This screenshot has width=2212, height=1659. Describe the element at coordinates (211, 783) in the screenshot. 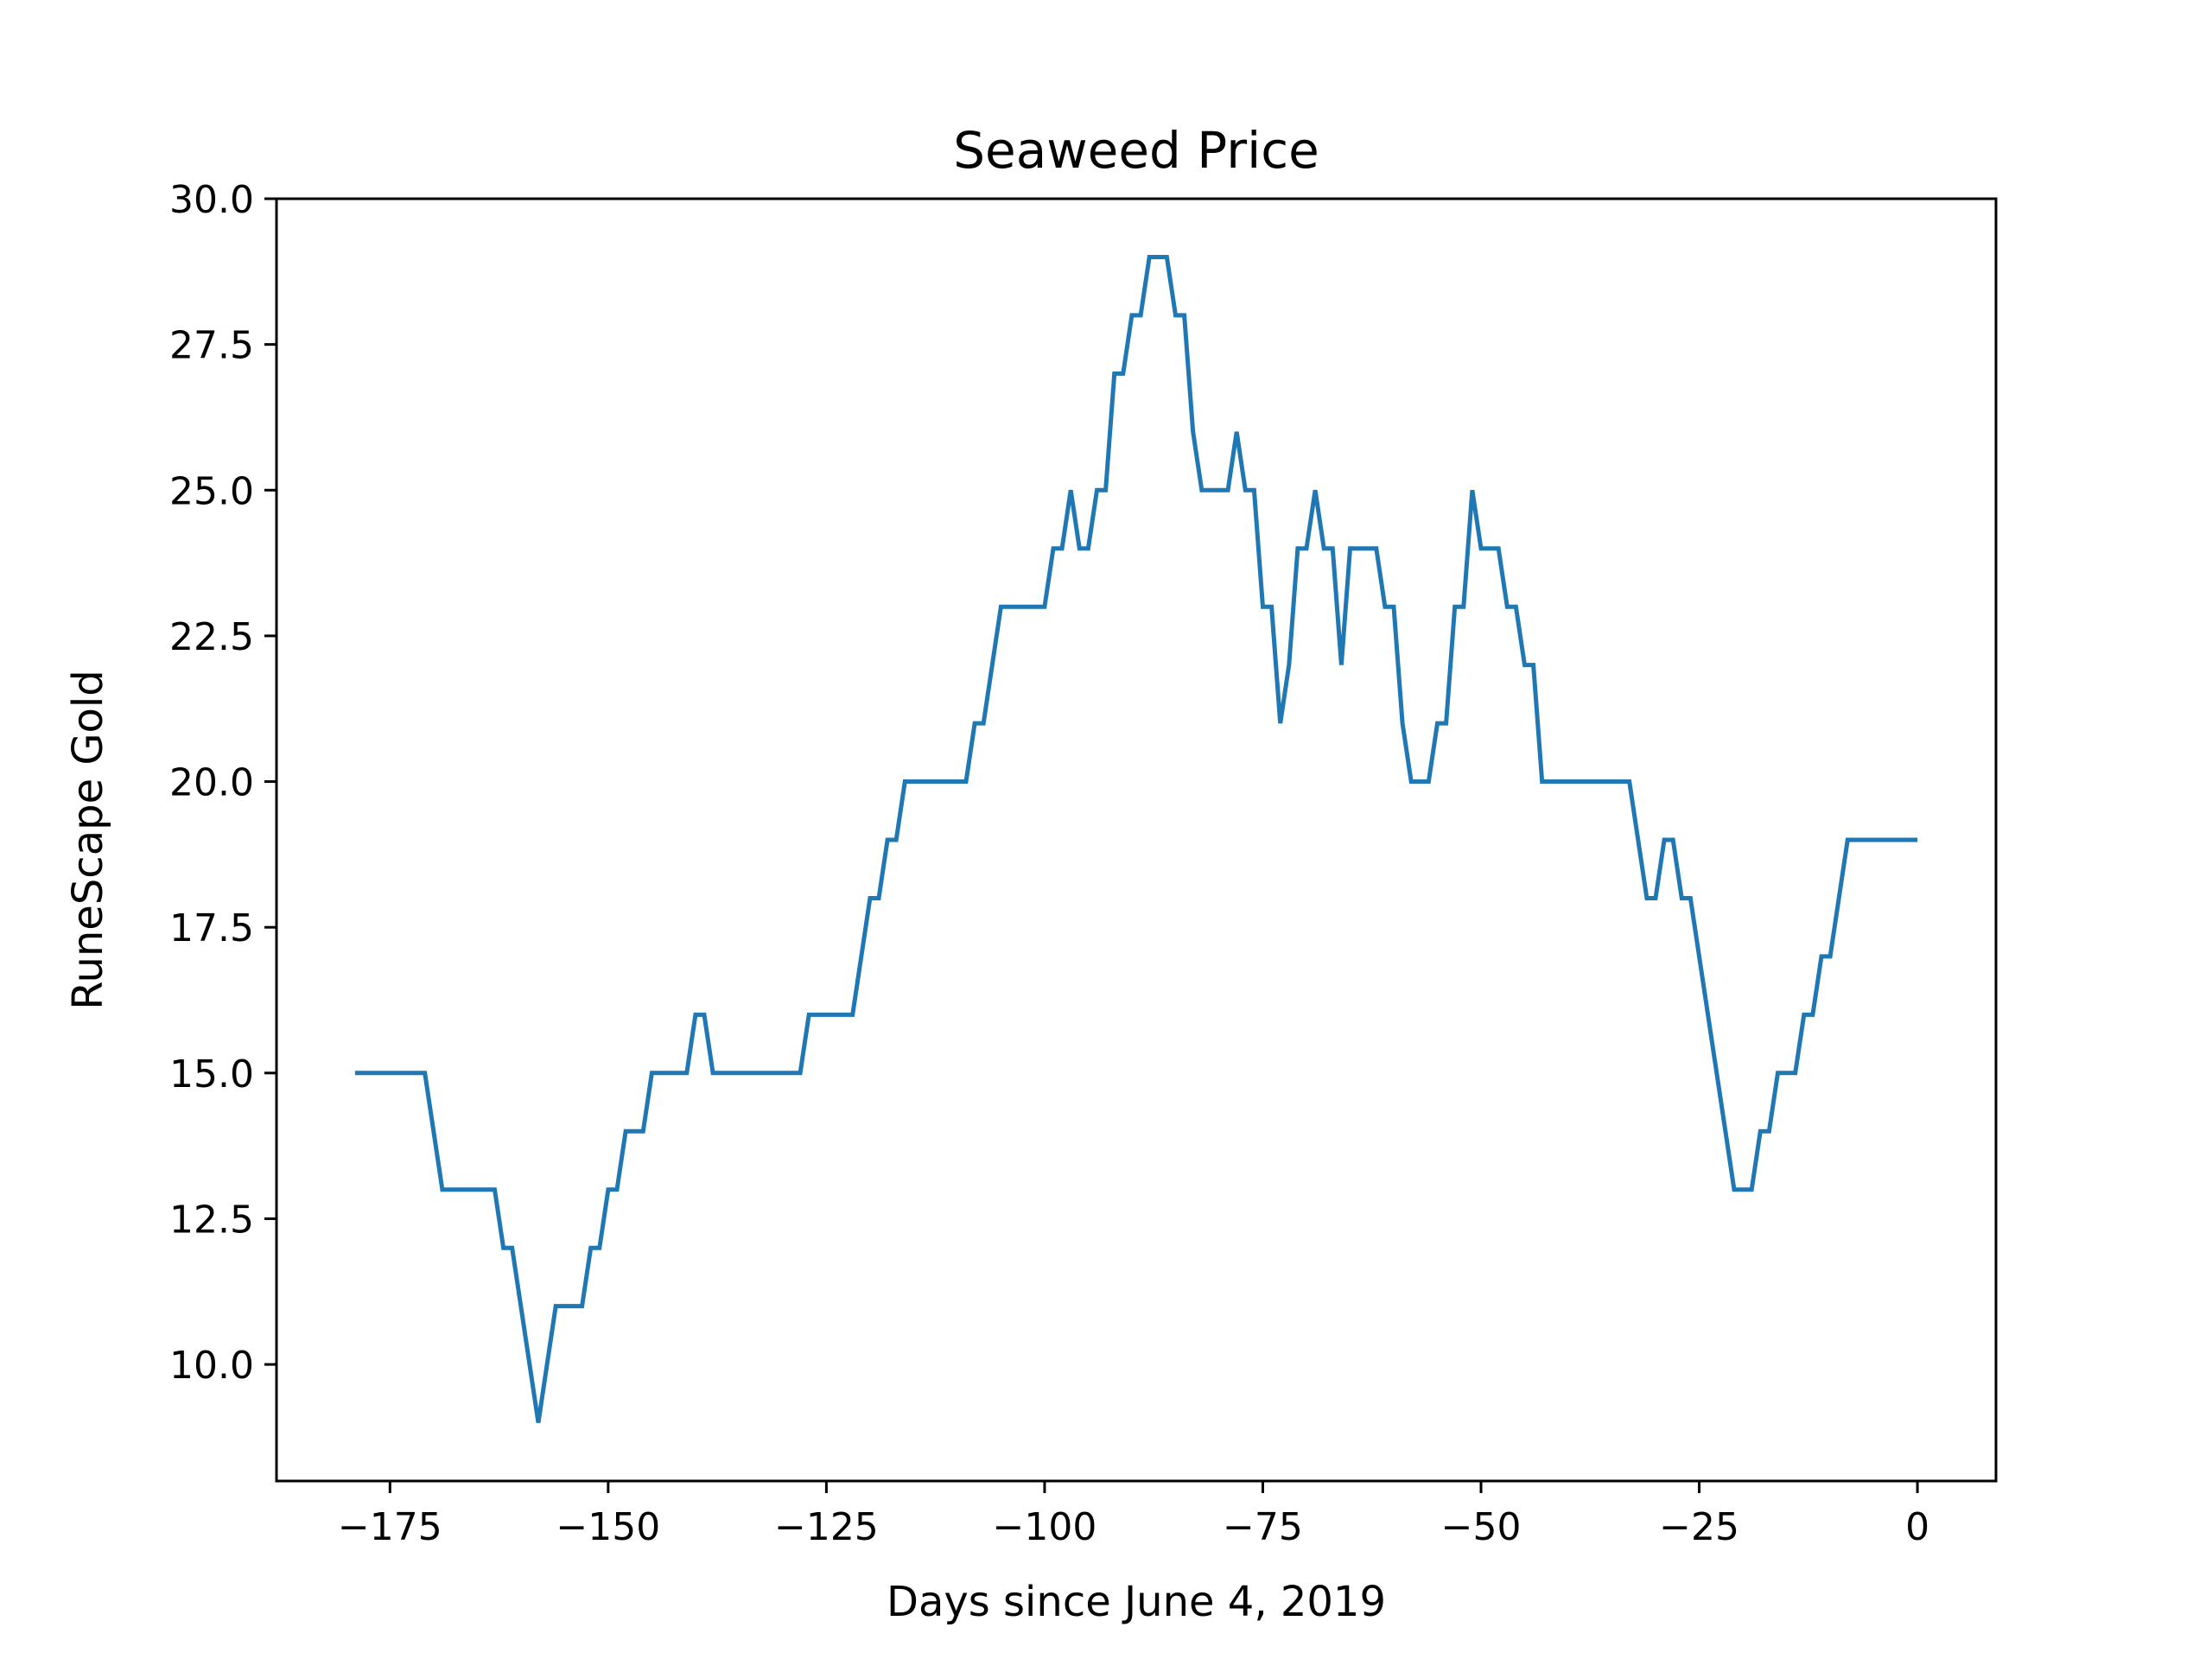

I see `y-tick-label: 20.0` at that location.